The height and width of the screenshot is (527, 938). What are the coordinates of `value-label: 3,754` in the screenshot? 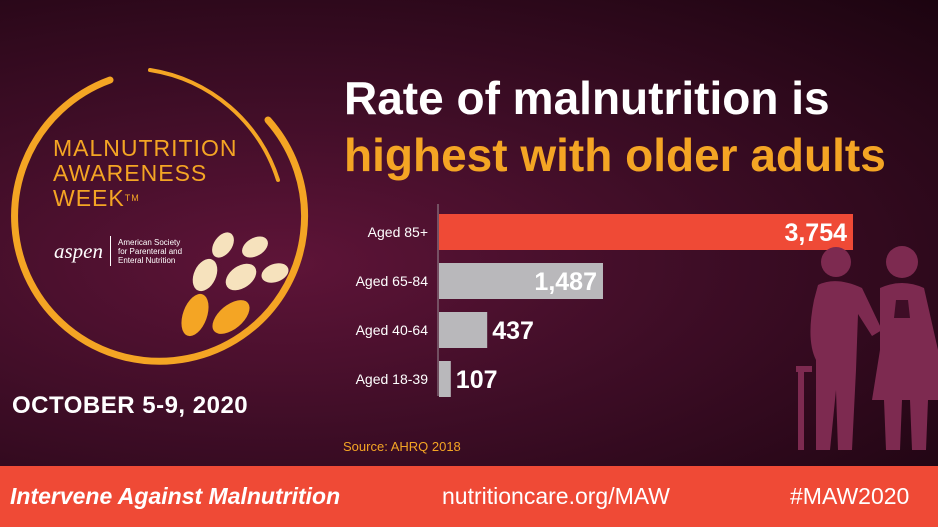 It's located at (815, 233).